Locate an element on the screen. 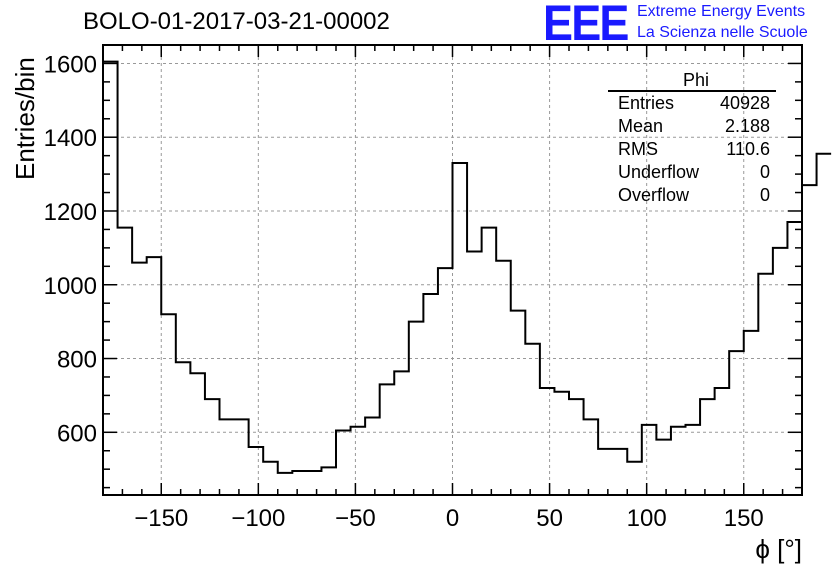  y-tick-label: 800 is located at coordinates (77, 360).